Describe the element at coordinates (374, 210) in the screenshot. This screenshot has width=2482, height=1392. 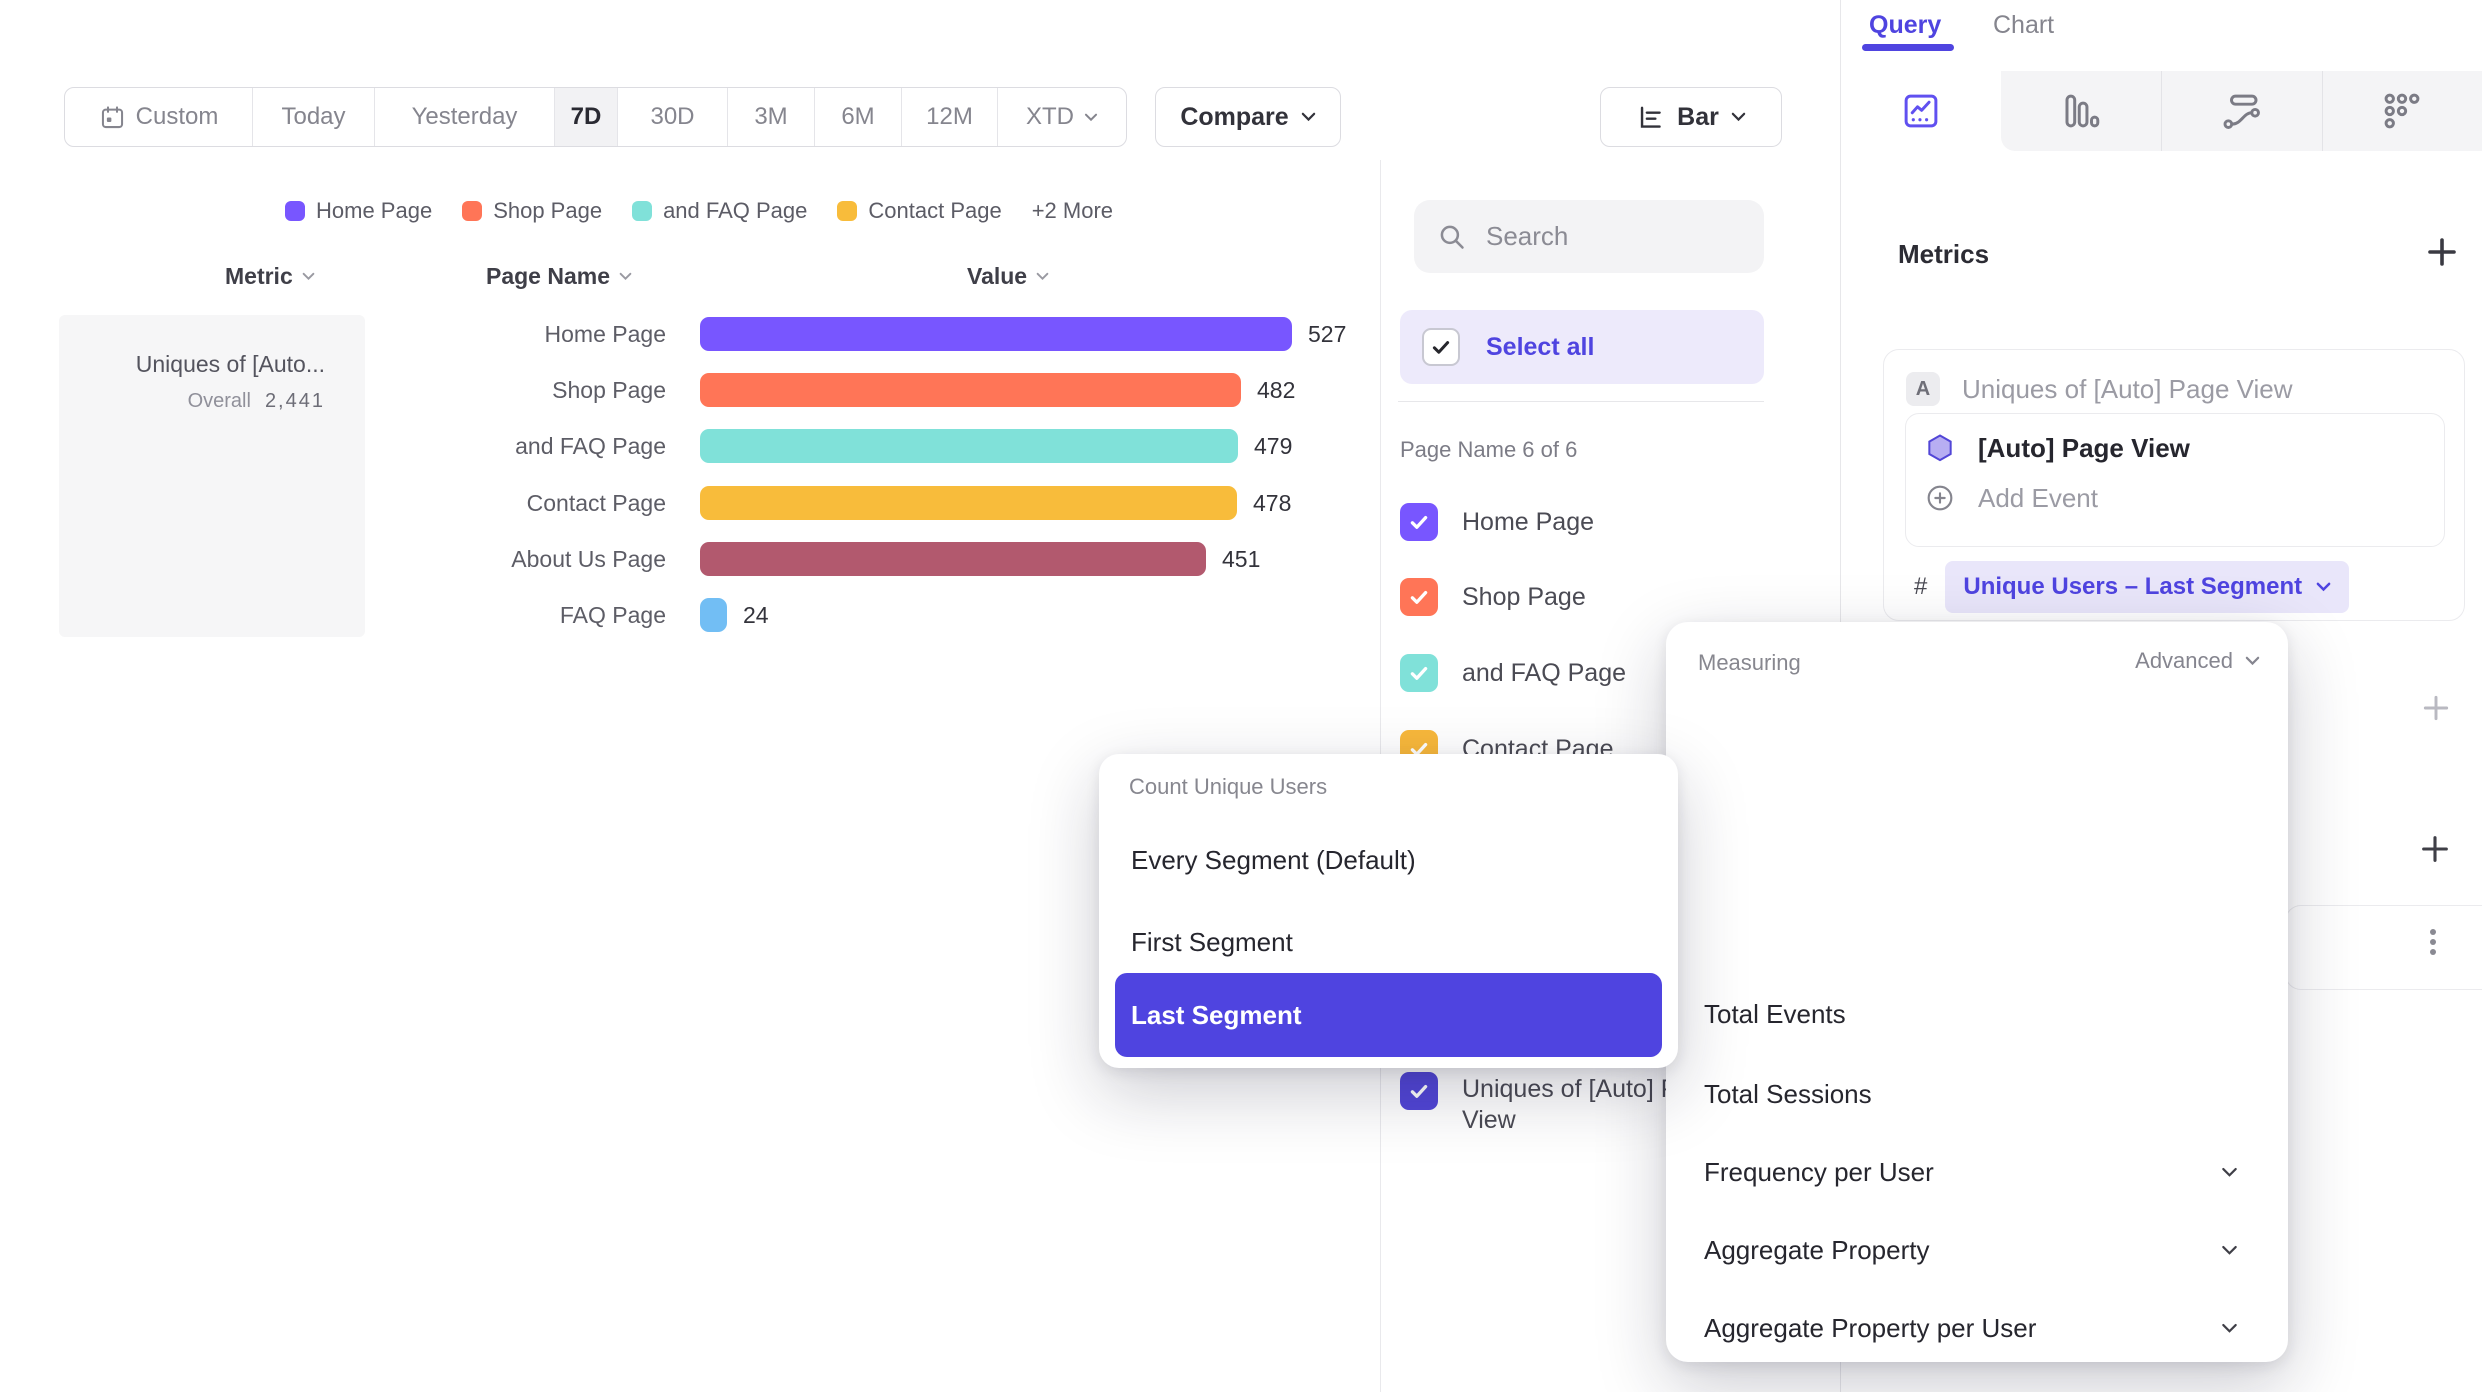
I see `legend-label: Home Page` at that location.